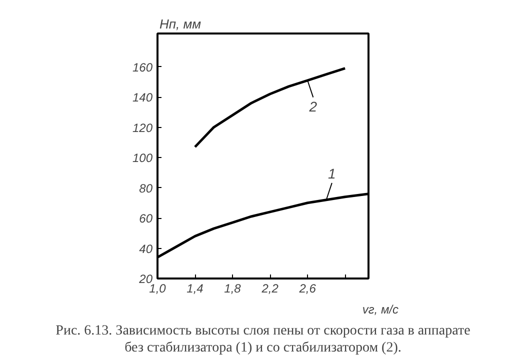 The image size is (518, 355). What do you see at coordinates (146, 249) in the screenshot?
I see `y-tick-label: 40` at bounding box center [146, 249].